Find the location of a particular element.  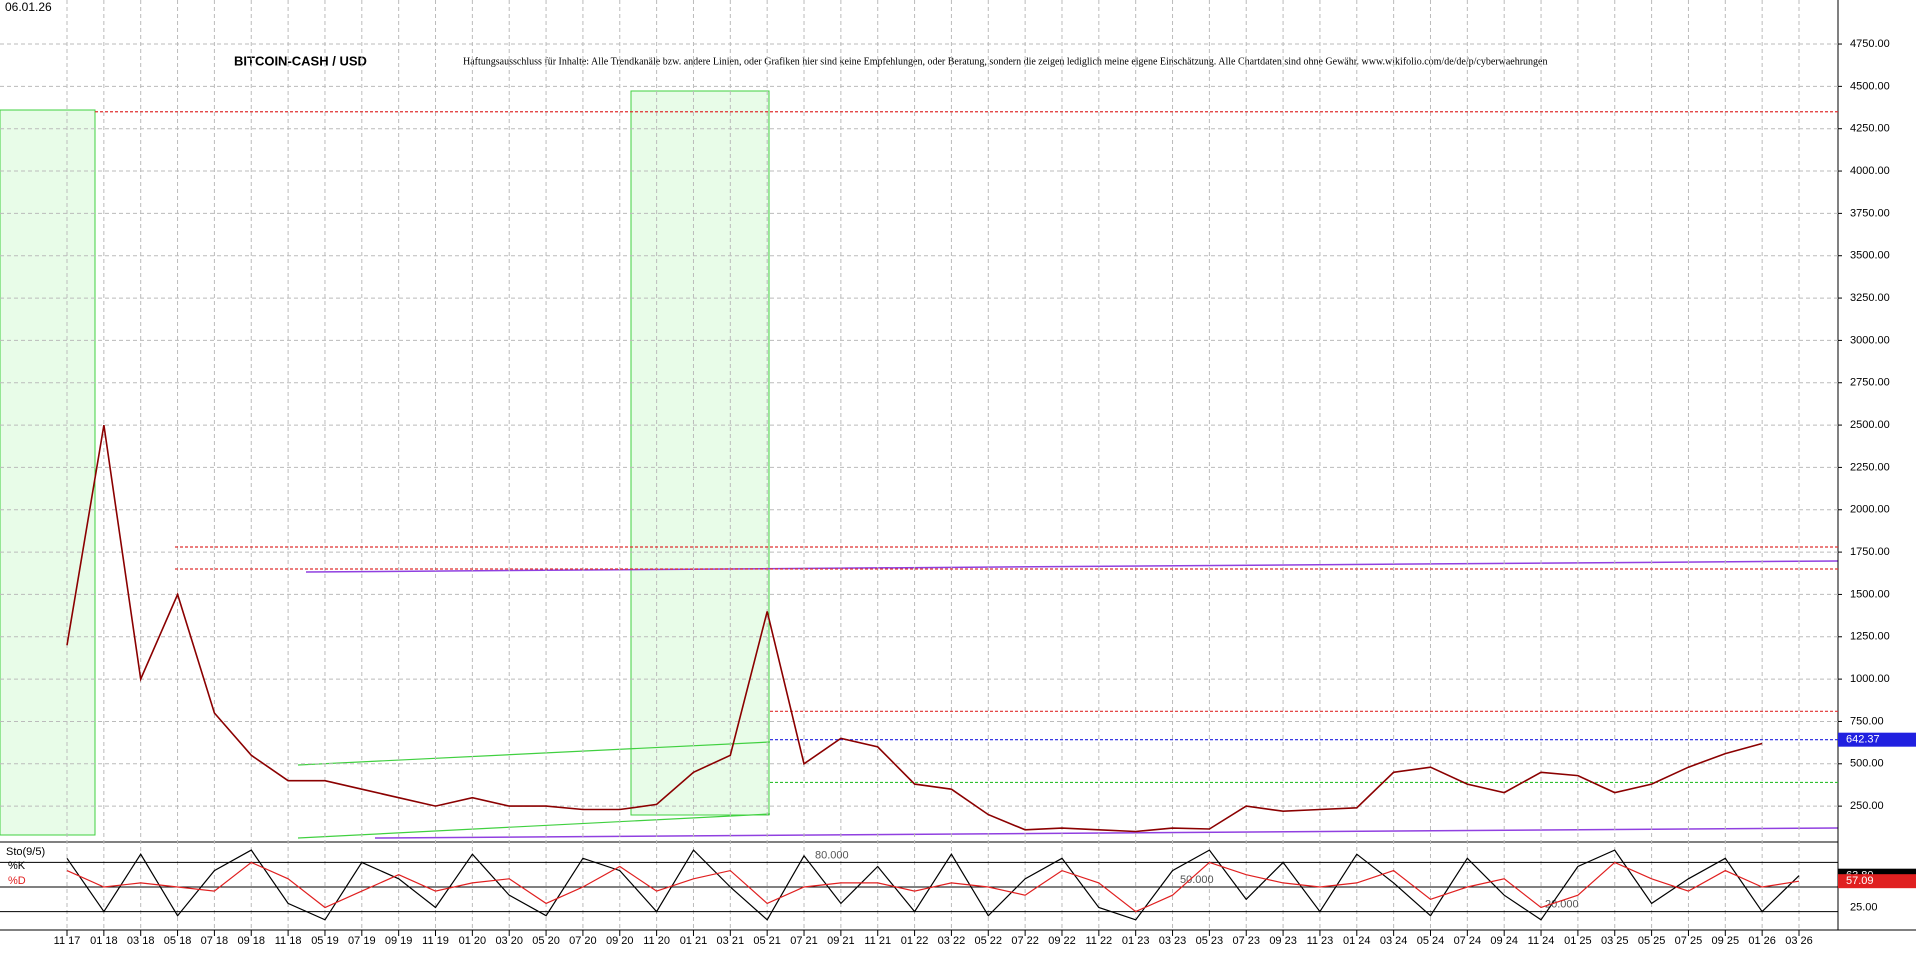

x-tick-label: 03 26 is located at coordinates (1799, 941).